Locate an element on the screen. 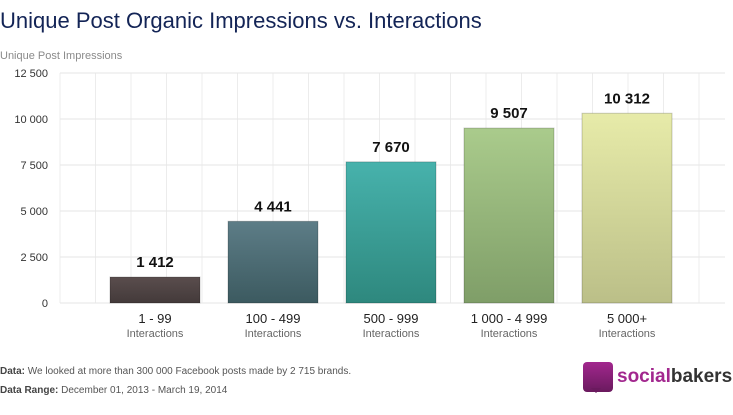  y-tick-label: 5 000 is located at coordinates (34, 212).